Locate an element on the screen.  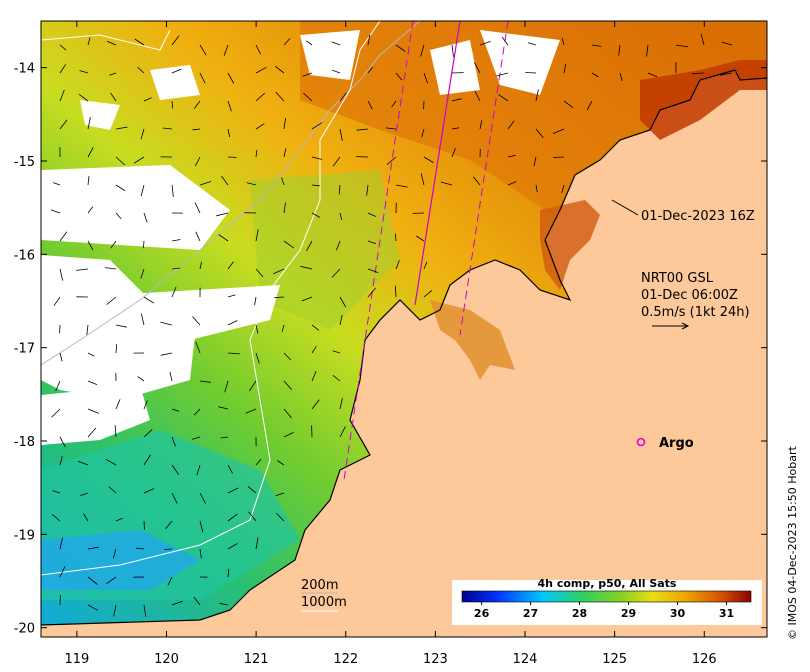
colorbar-title: 4h comp, p50, All Sats is located at coordinates (607, 583).